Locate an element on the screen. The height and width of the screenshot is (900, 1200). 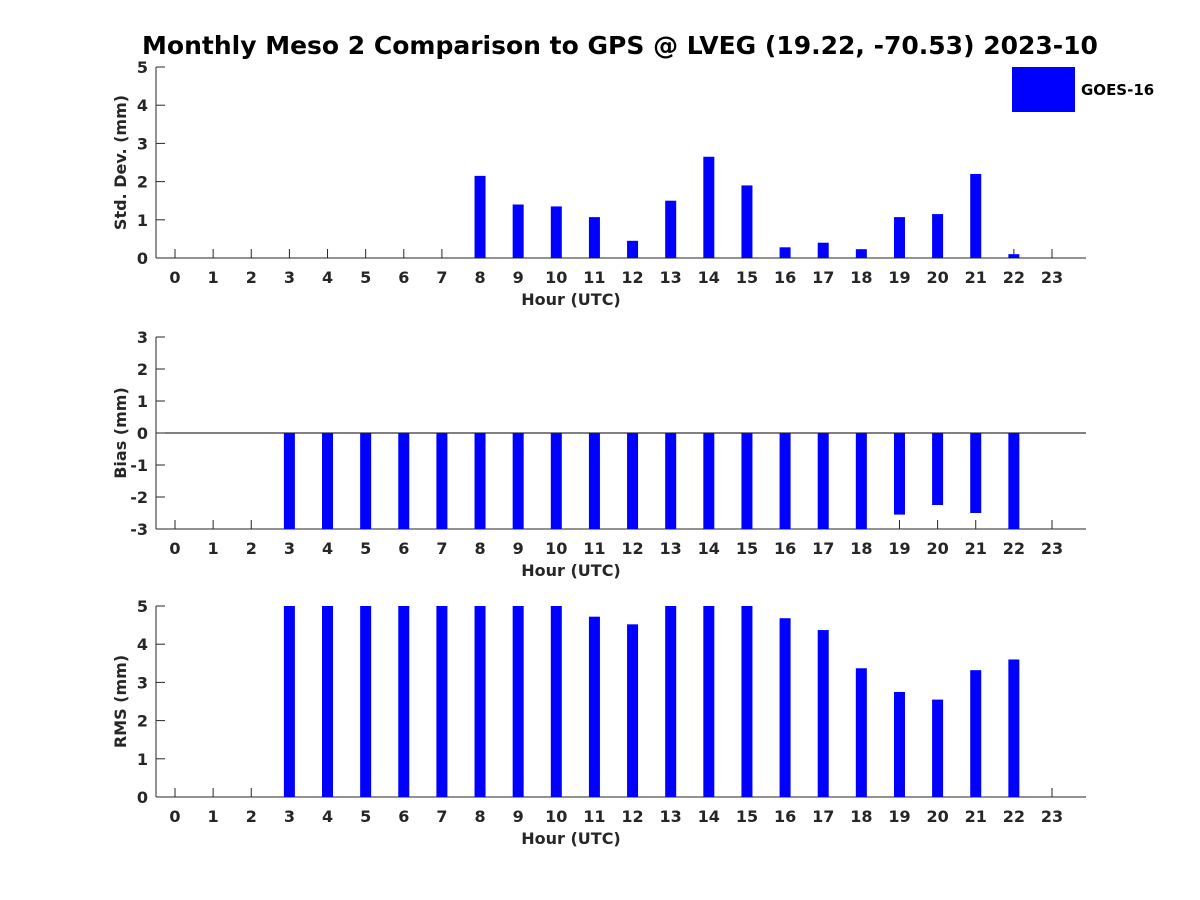
bias-x-tick-label: 18 is located at coordinates (861, 548).